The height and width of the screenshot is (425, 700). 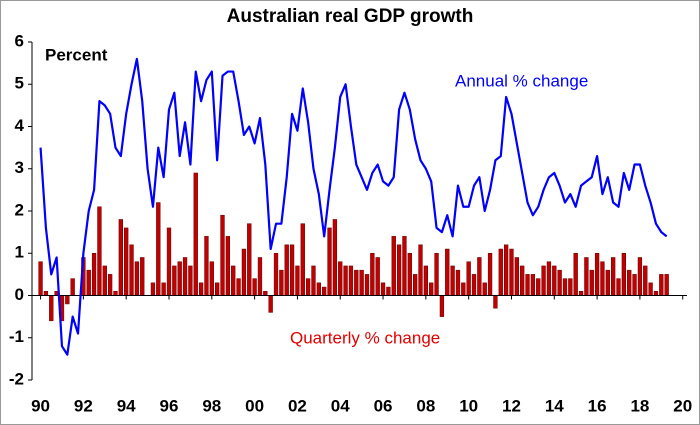 I want to click on x-tick-label: 02, so click(x=297, y=405).